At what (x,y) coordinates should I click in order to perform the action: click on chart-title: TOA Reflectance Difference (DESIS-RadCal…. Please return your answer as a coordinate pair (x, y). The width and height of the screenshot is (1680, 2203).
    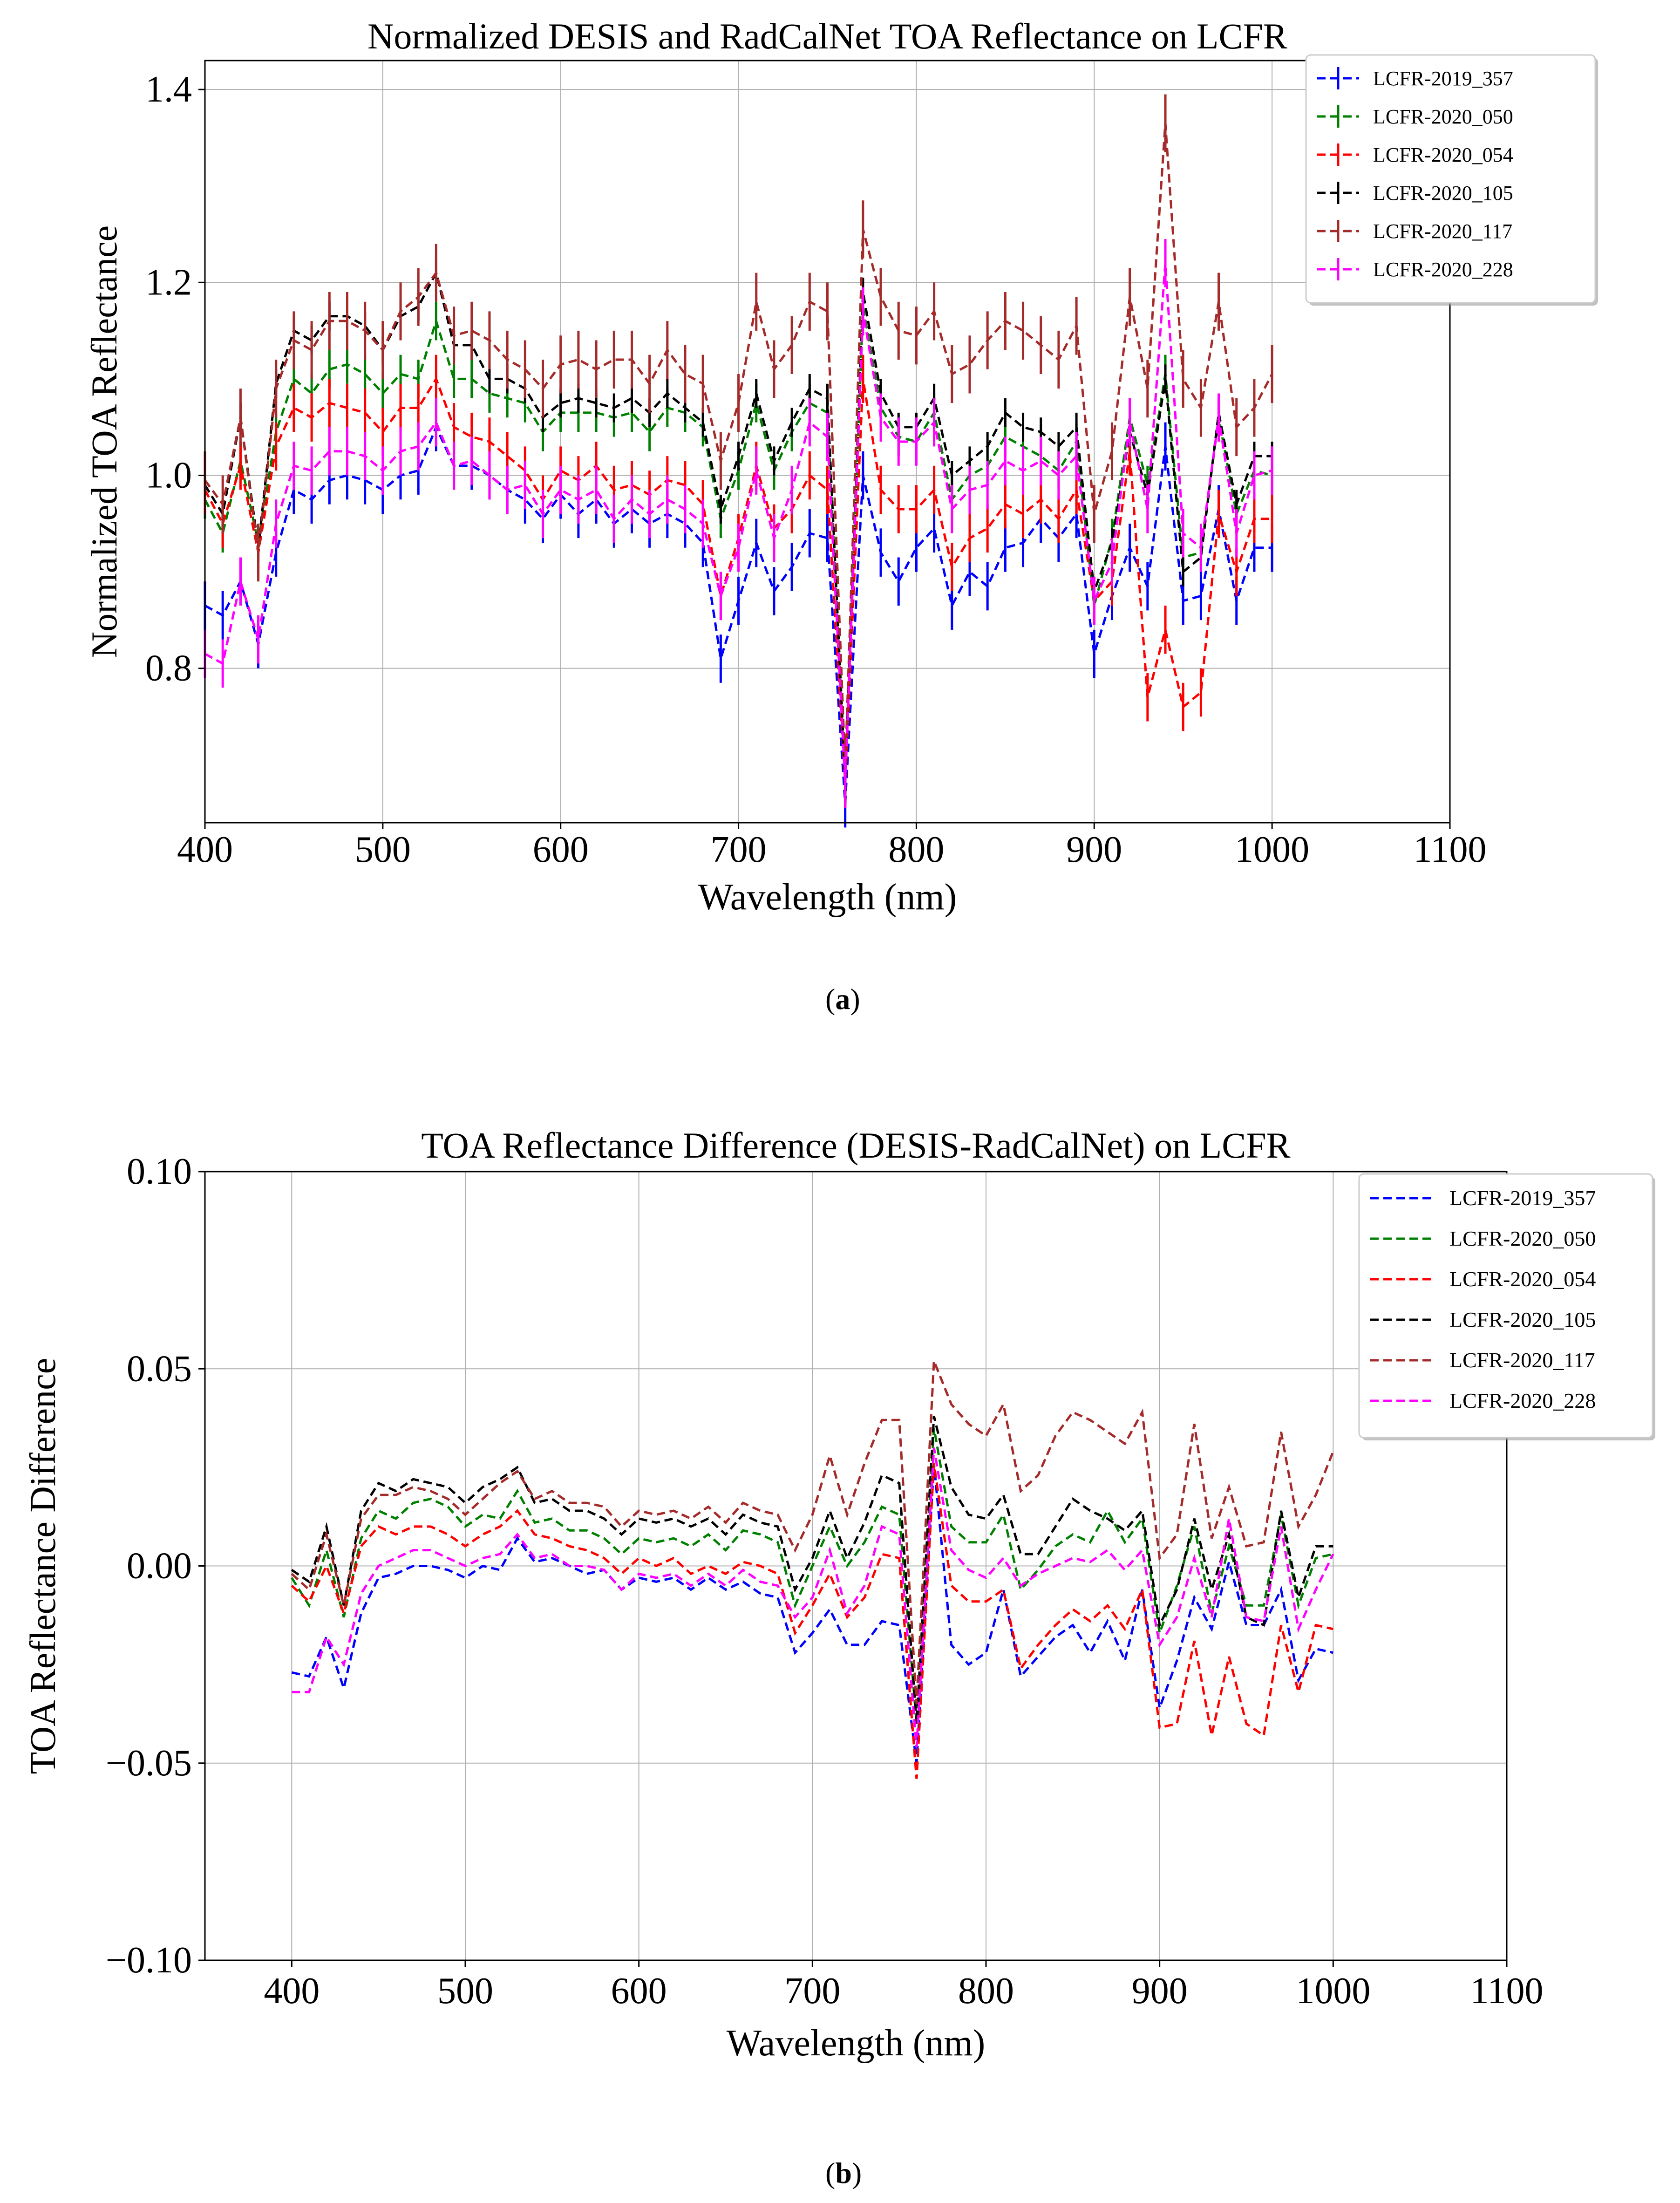
    Looking at the image, I should click on (855, 1145).